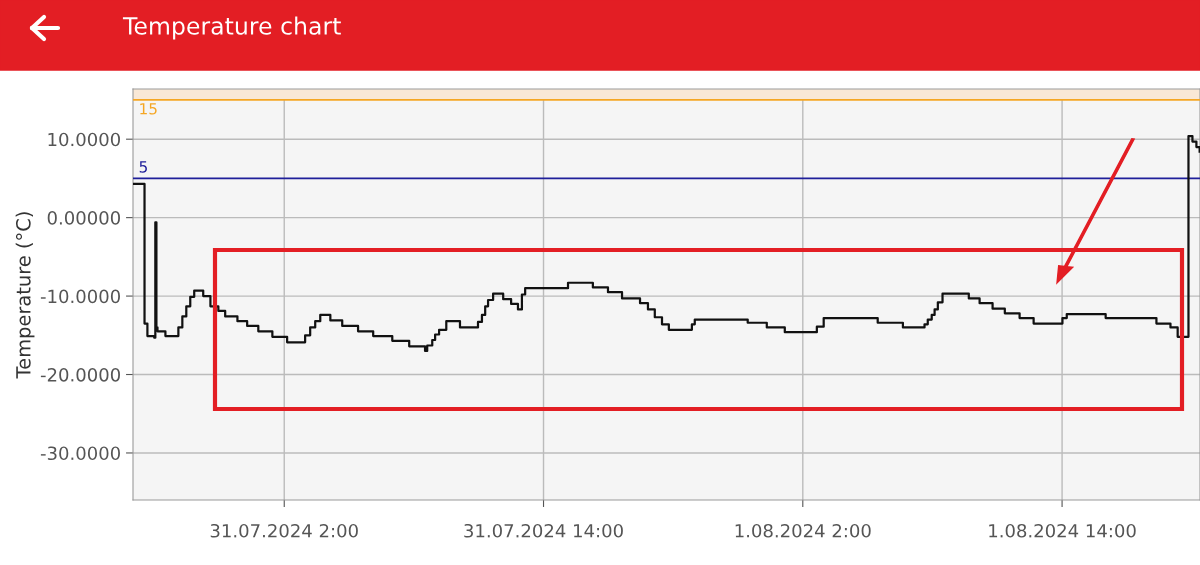 This screenshot has height=565, width=1200. Describe the element at coordinates (1062, 530) in the screenshot. I see `x-tick-label: 1.08.2024 14:00` at that location.